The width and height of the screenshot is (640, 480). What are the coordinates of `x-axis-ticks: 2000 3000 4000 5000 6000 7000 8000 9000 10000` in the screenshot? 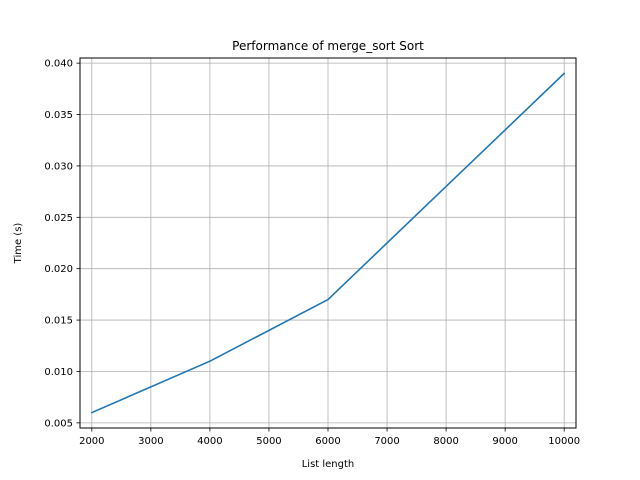 It's located at (329, 437).